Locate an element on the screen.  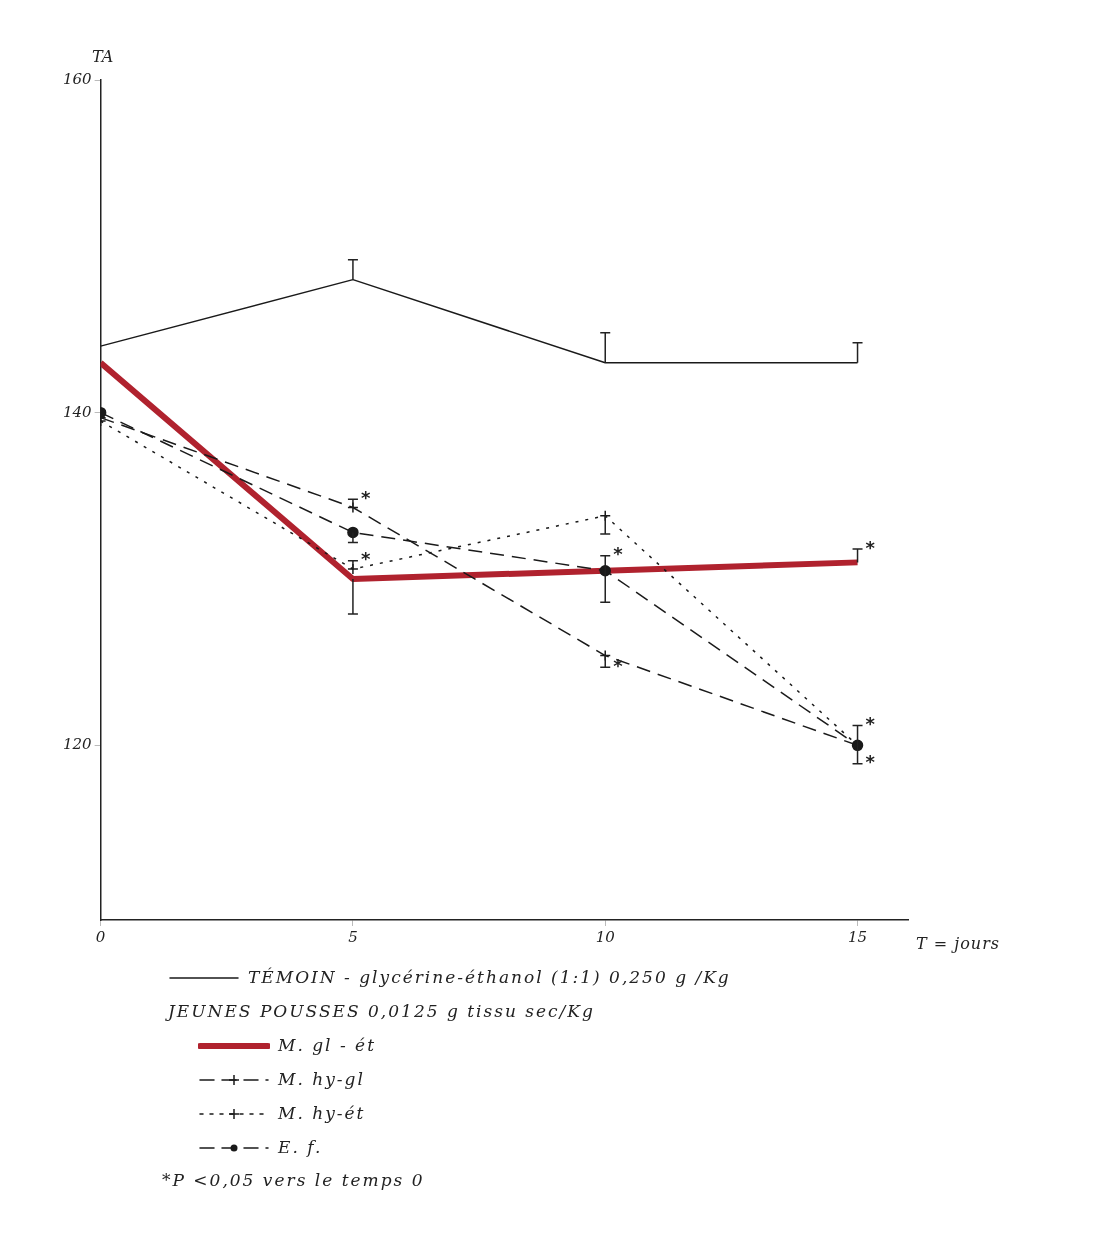
y-tick-label: 120 is located at coordinates (77, 744).